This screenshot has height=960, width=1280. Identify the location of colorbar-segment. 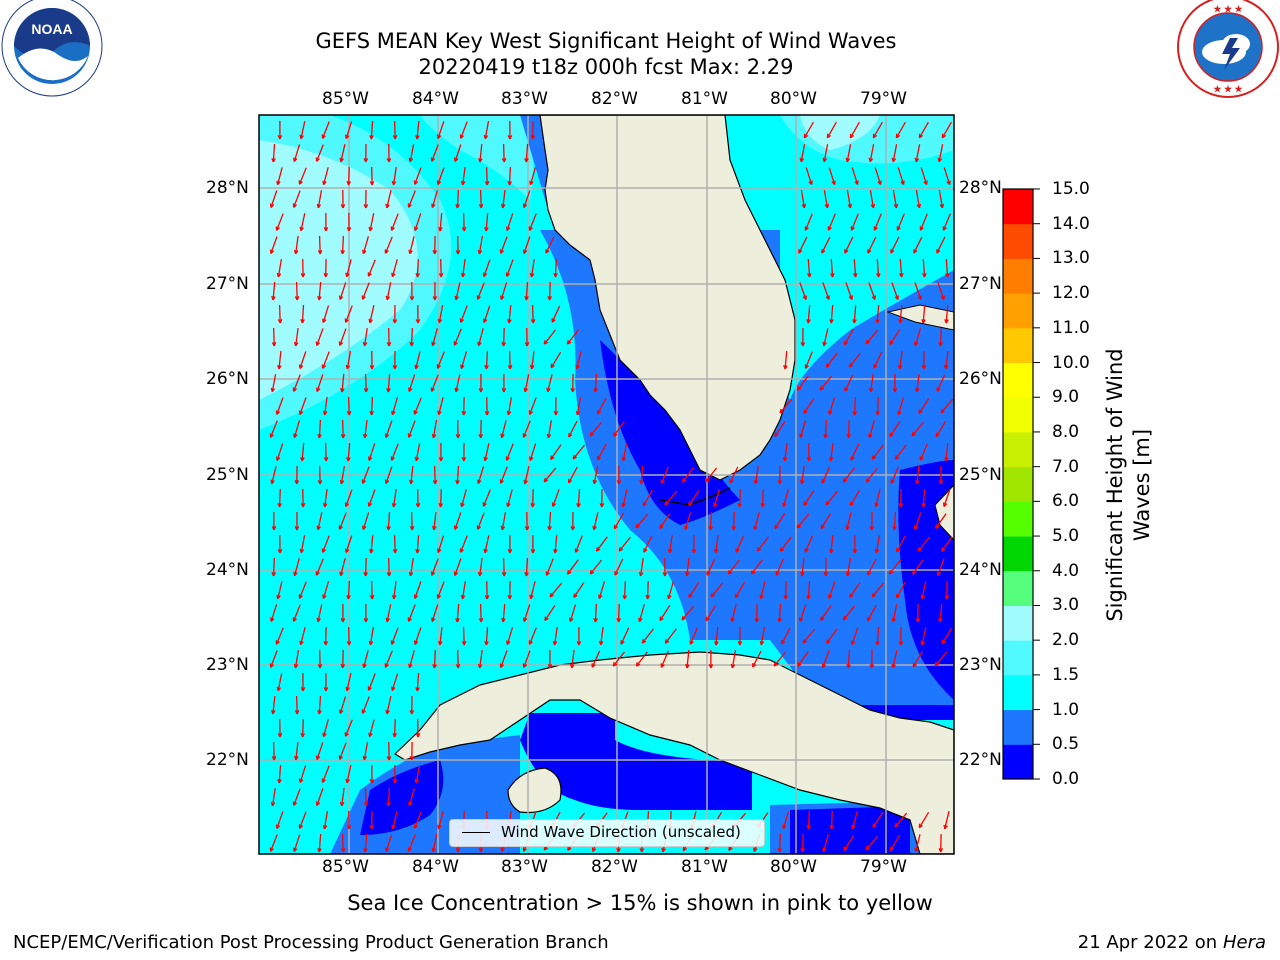
(1018, 415).